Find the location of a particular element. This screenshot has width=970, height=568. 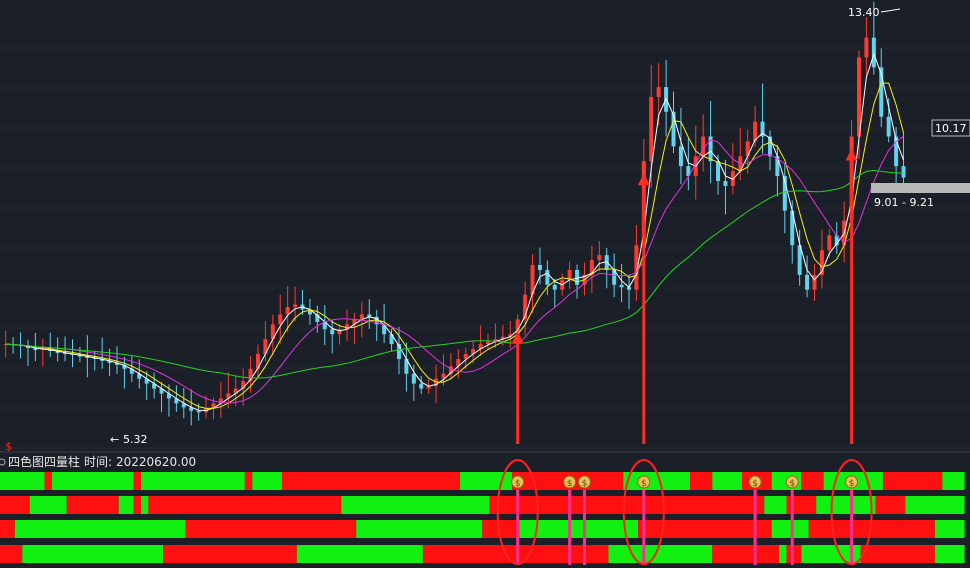

indicator-time-label: 时间: is located at coordinates (98, 462).